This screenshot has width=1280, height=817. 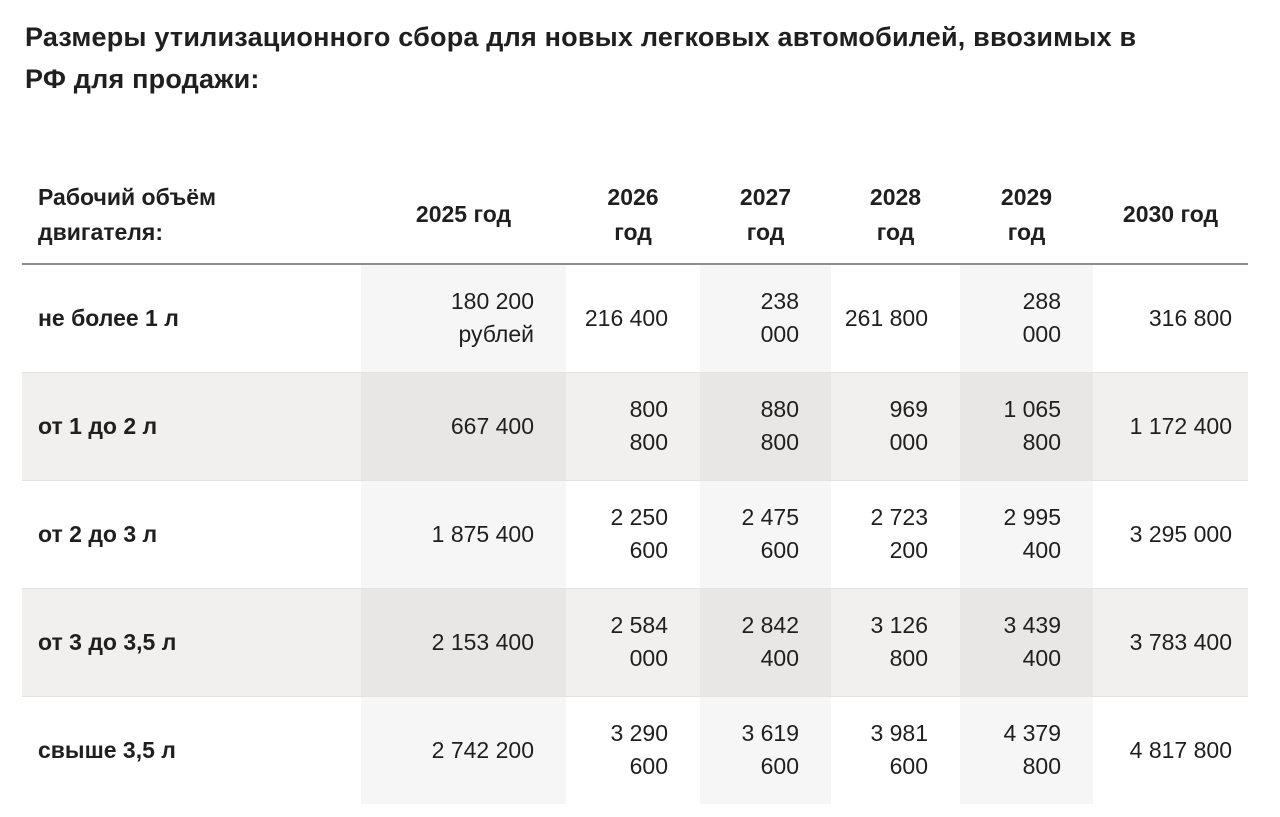 I want to click on year-header-2025: 2025 год, so click(x=463, y=216).